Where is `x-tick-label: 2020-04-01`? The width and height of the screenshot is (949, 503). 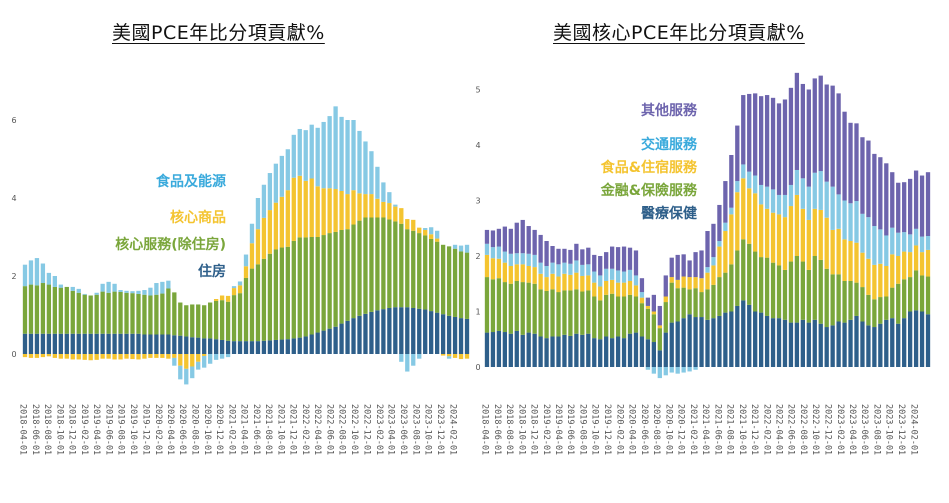
x-tick-label: 2020-04-01 is located at coordinates (632, 429).